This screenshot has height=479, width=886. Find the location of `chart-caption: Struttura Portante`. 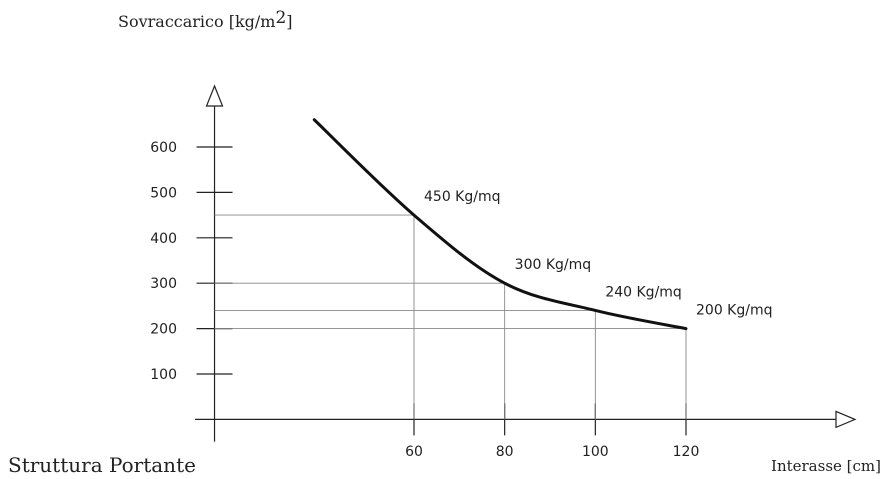

chart-caption: Struttura Portante is located at coordinates (102, 465).